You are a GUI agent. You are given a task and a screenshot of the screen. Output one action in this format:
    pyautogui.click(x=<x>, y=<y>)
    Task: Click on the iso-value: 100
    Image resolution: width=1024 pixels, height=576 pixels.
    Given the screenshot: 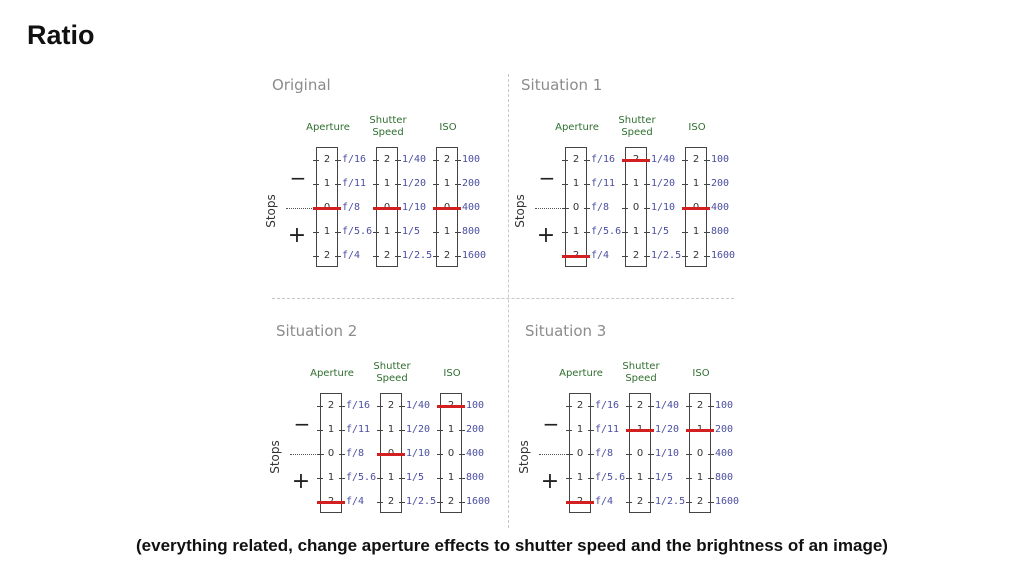 What is the action you would take?
    pyautogui.click(x=475, y=405)
    